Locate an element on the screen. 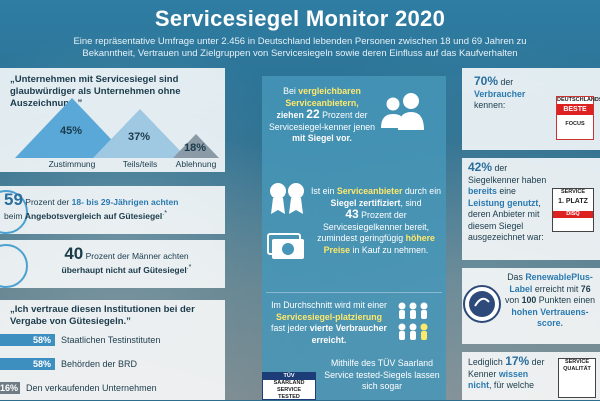 This screenshot has height=401, width=600. r3-das: Das is located at coordinates (515, 277).